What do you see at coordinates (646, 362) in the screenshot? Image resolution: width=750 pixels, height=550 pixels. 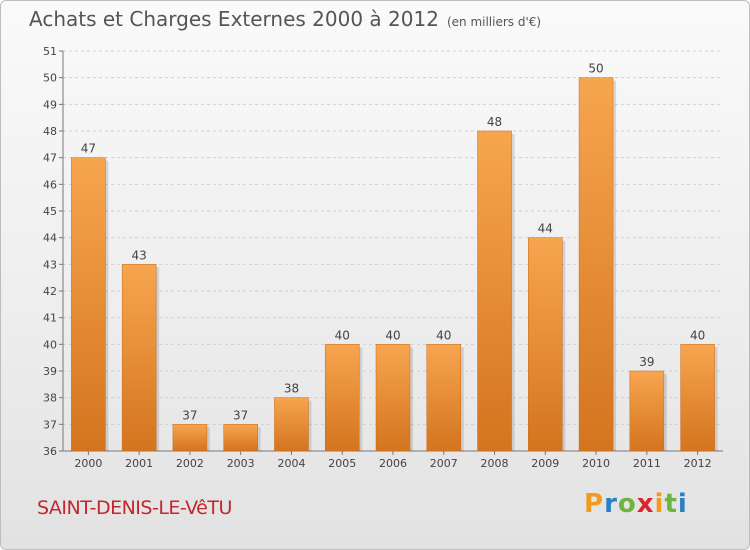 I see `data-label: 39` at bounding box center [646, 362].